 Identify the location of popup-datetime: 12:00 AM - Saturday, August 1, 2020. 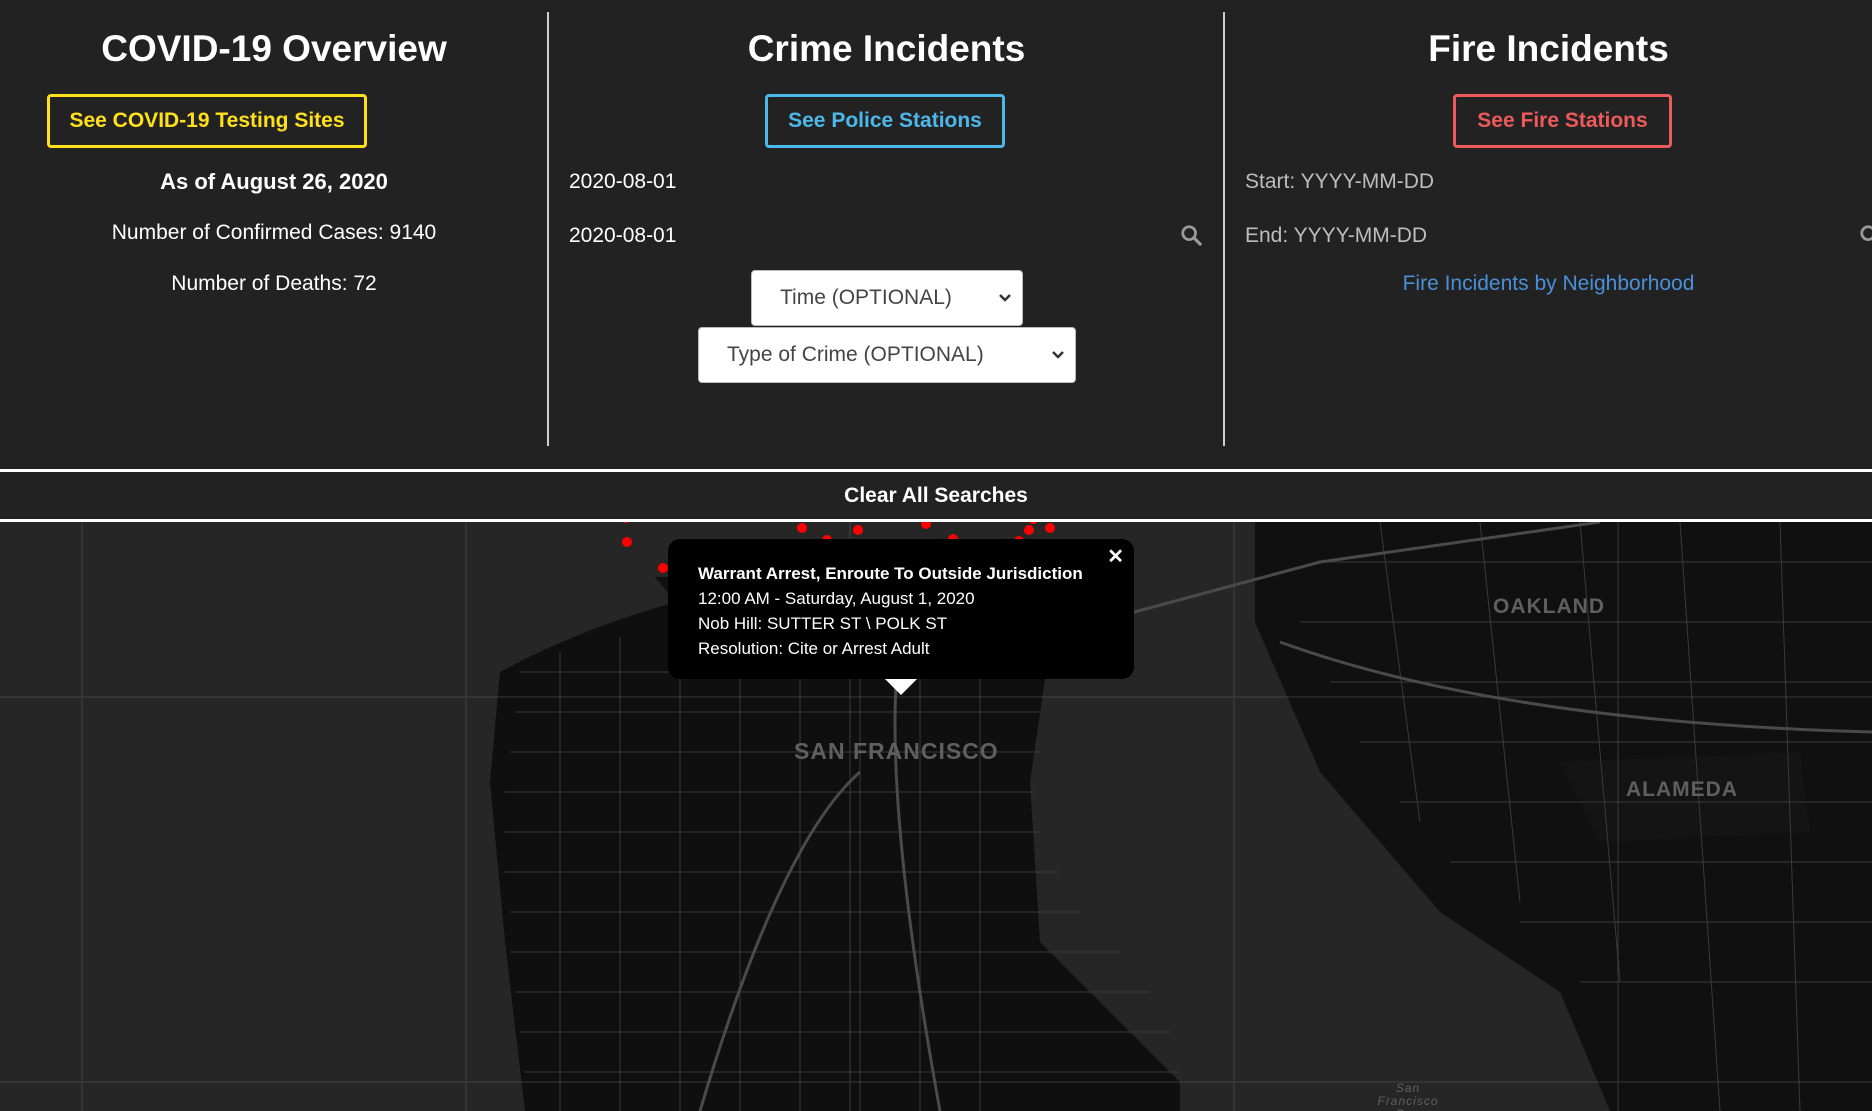
(836, 598).